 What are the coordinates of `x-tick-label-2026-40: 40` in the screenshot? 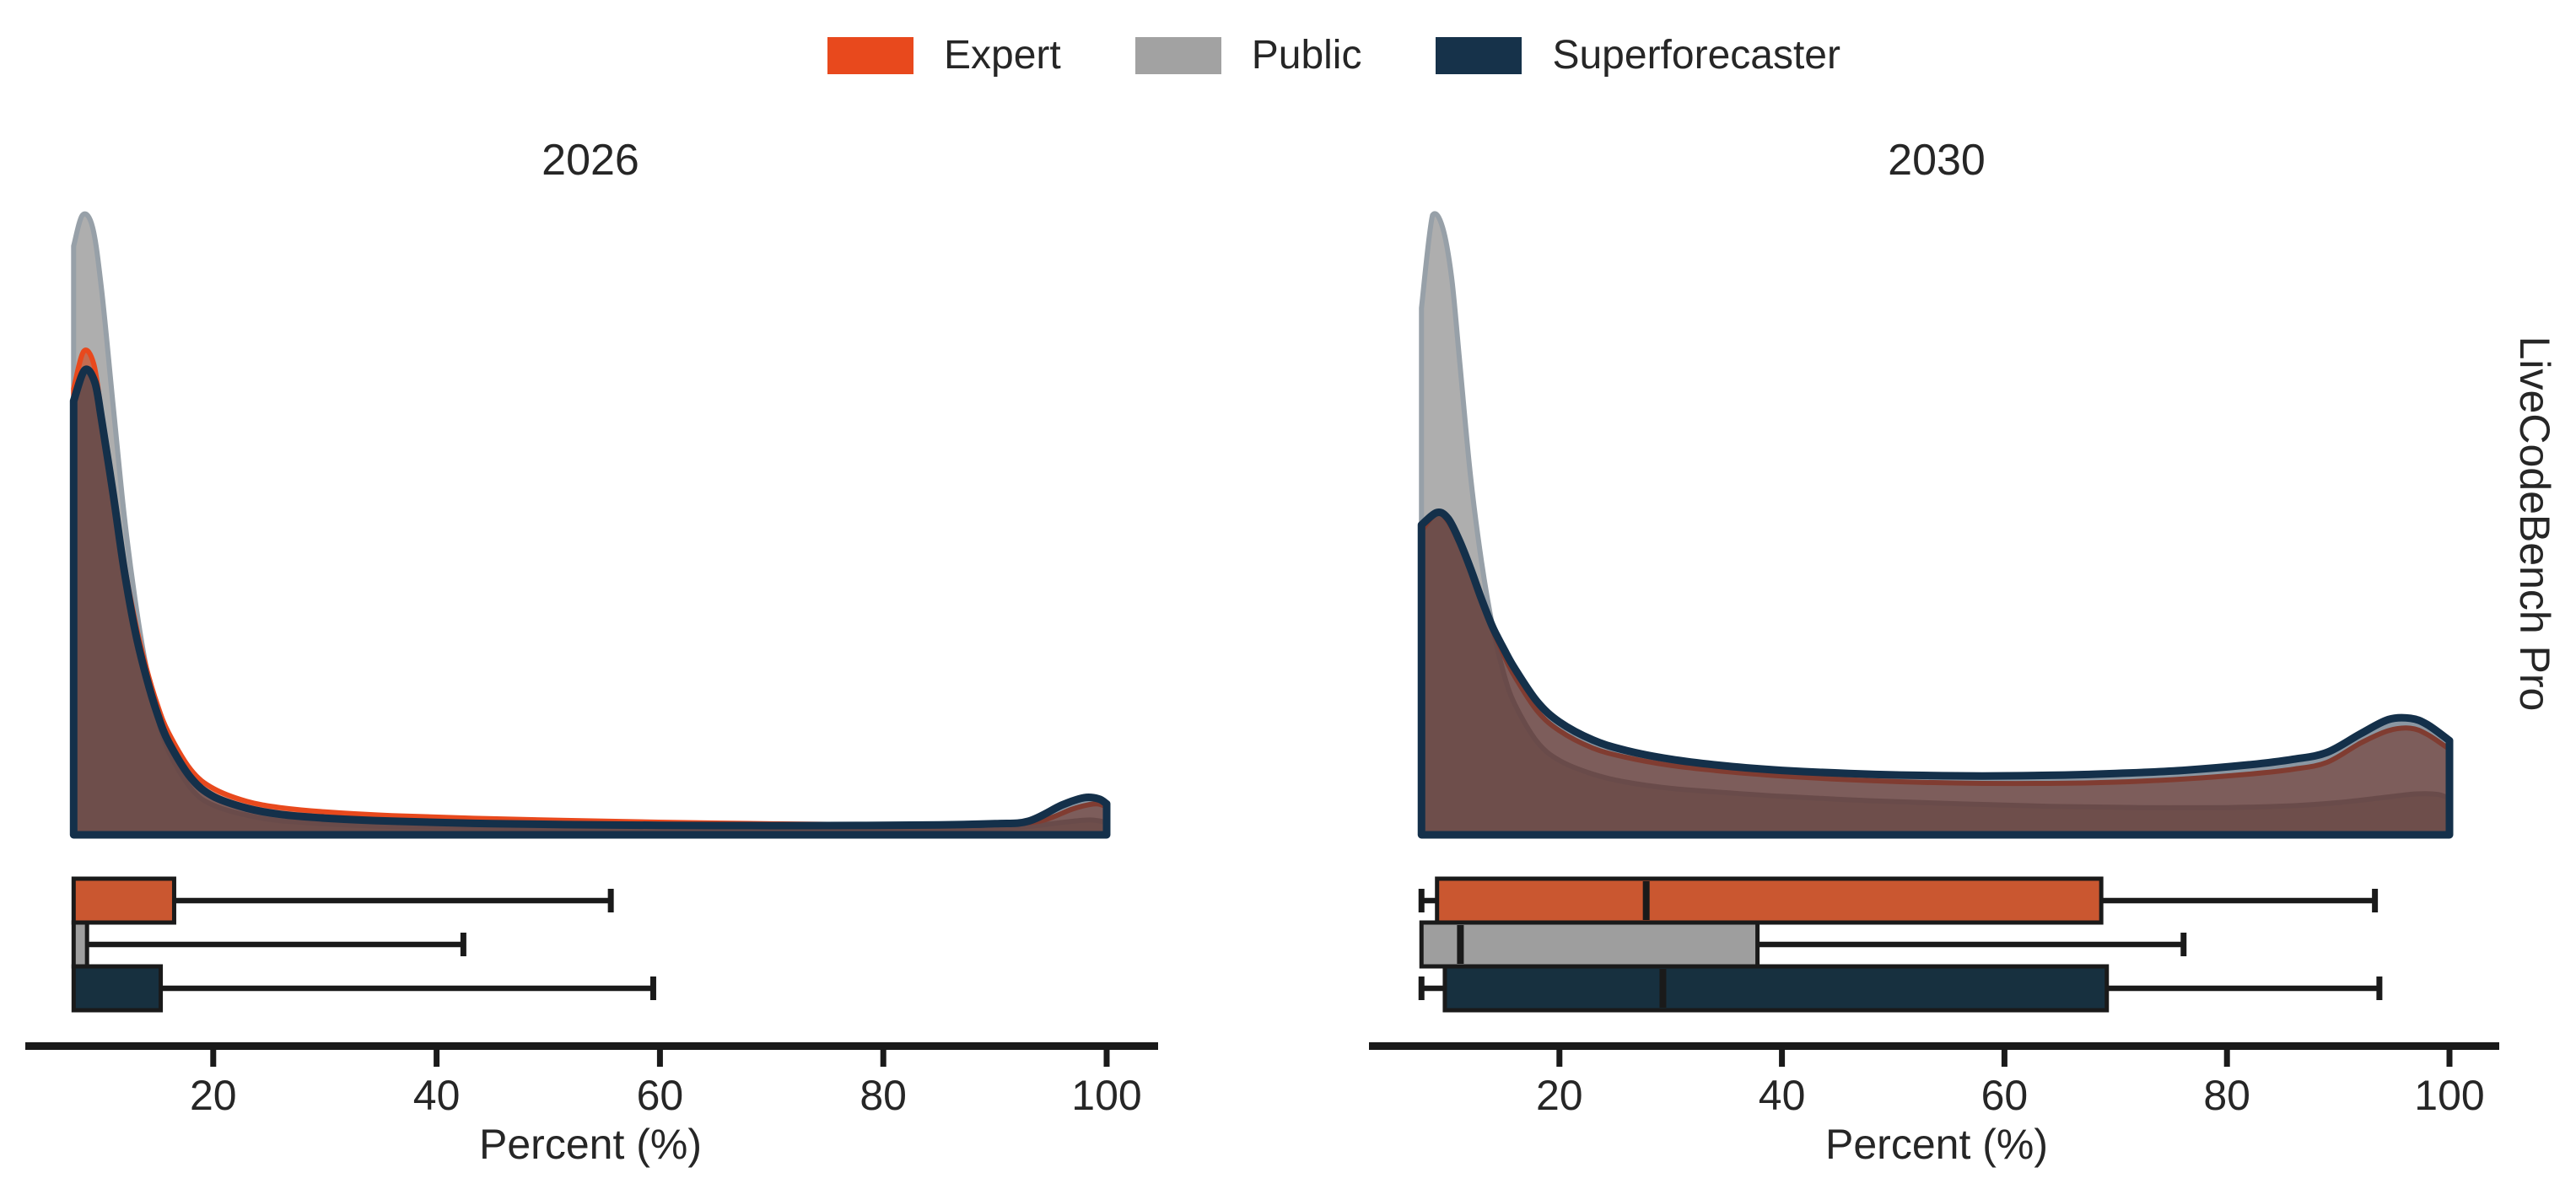 It's located at (437, 1095).